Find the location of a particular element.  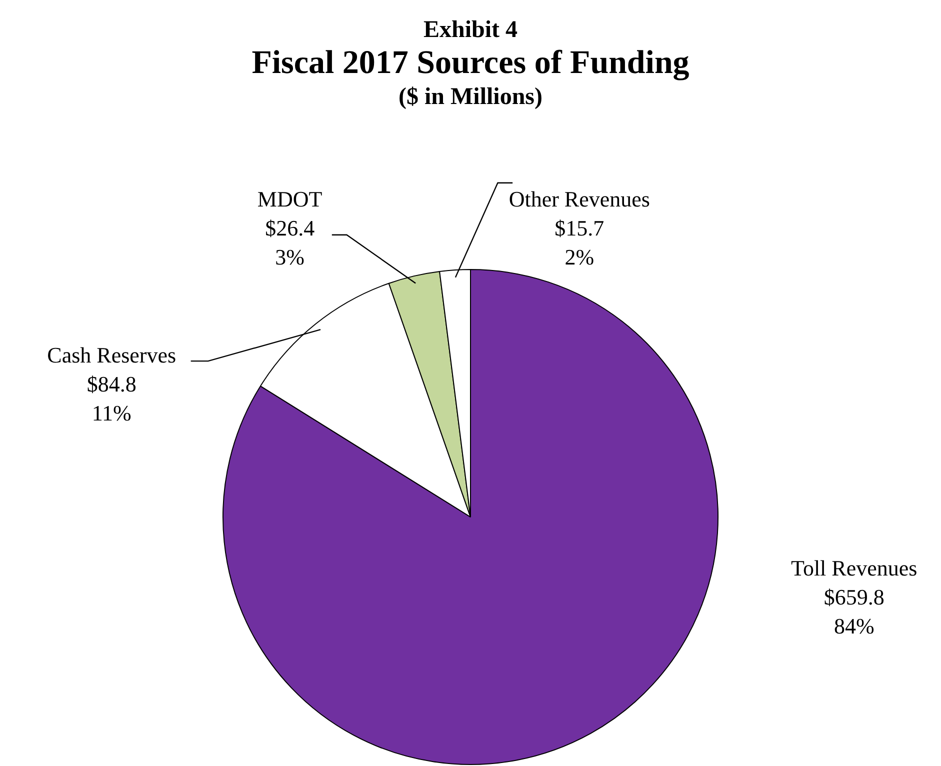

data-label: $15.7 2% is located at coordinates (579, 243).